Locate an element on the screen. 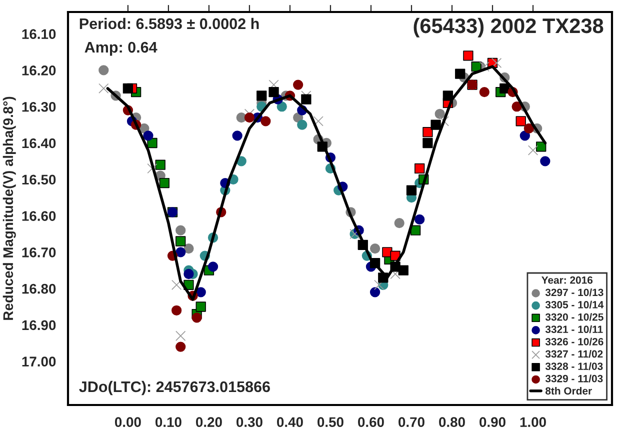 The height and width of the screenshot is (429, 632). x-tick-label: 0.00 is located at coordinates (127, 422).